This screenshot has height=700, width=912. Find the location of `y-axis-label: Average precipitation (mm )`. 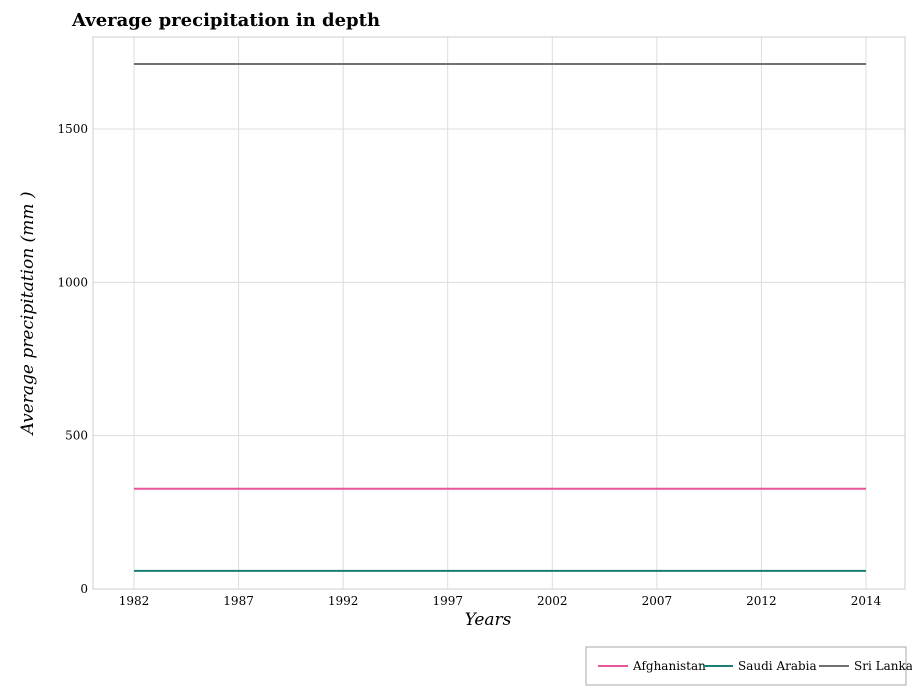

y-axis-label: Average precipitation (mm ) is located at coordinates (28, 314).